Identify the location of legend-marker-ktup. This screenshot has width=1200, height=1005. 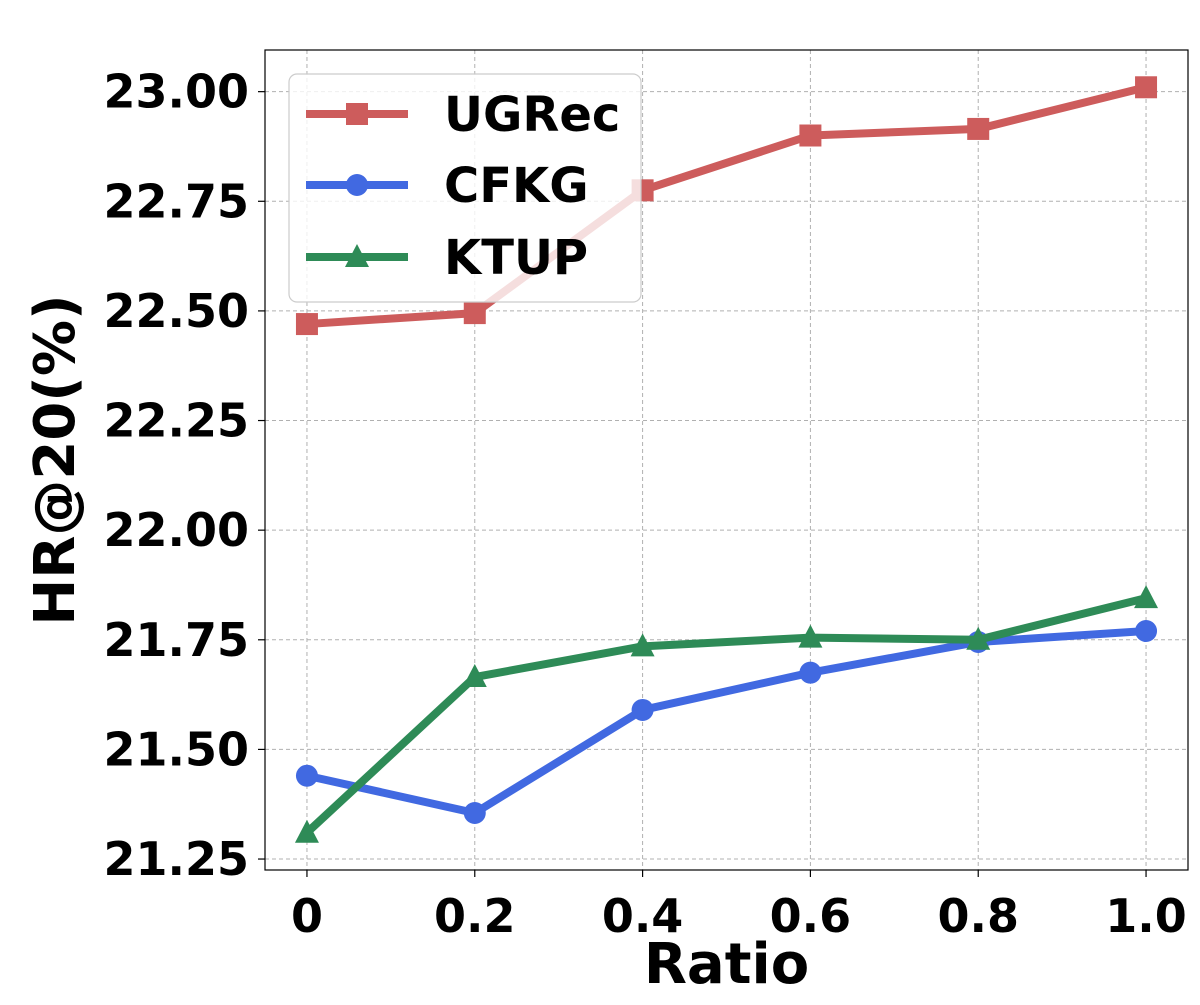
(357, 255).